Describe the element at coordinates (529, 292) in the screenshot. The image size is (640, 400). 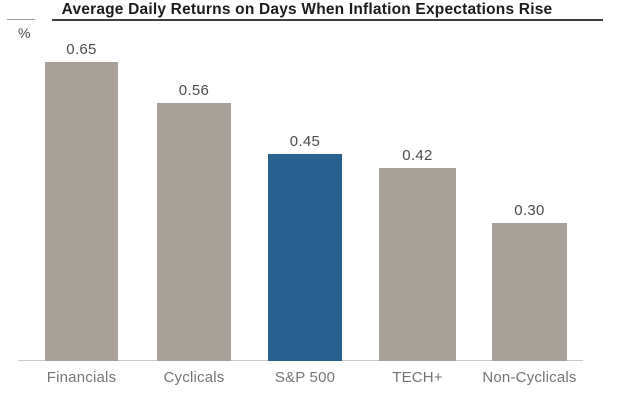
I see `bar-non-cyclicals` at that location.